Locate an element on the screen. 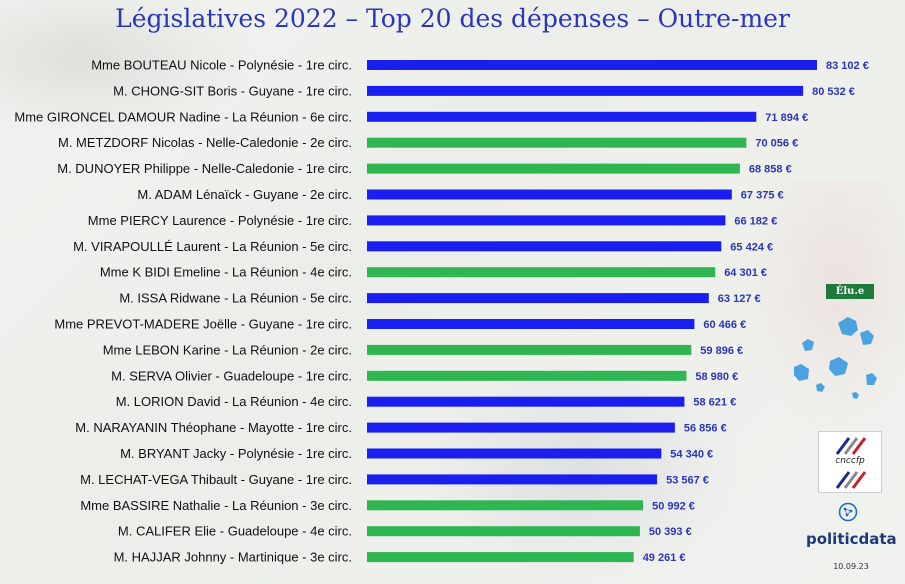 The height and width of the screenshot is (584, 905). value-label: 80 532 € is located at coordinates (833, 92).